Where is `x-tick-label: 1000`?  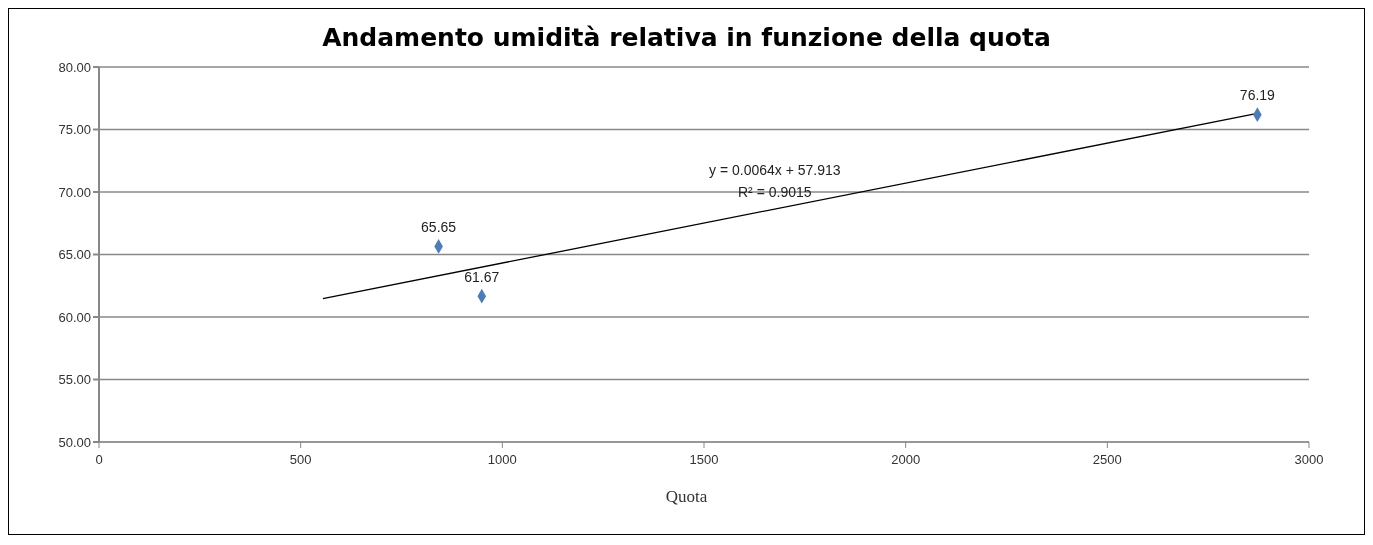
x-tick-label: 1000 is located at coordinates (502, 459).